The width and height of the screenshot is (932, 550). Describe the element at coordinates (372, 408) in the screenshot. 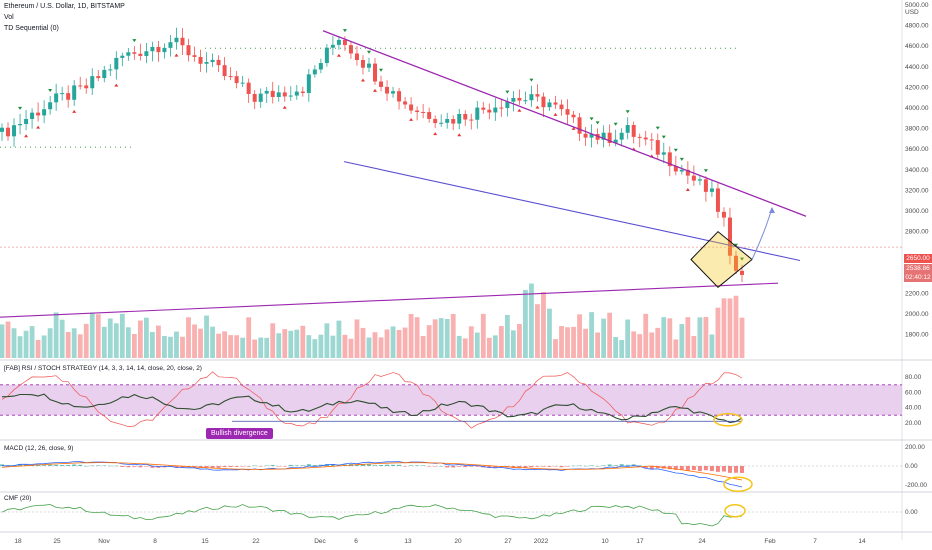

I see `rsi-line` at that location.